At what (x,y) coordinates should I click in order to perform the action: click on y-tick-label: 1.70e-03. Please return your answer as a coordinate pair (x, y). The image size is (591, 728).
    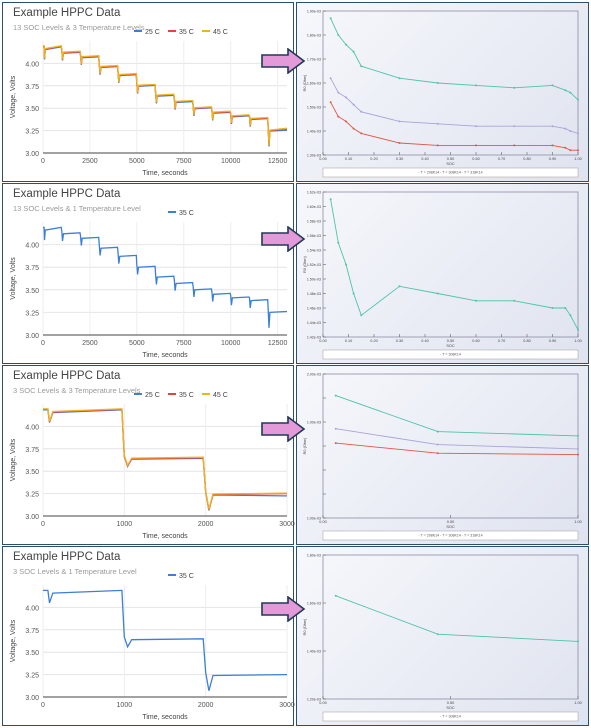
    Looking at the image, I should click on (314, 60).